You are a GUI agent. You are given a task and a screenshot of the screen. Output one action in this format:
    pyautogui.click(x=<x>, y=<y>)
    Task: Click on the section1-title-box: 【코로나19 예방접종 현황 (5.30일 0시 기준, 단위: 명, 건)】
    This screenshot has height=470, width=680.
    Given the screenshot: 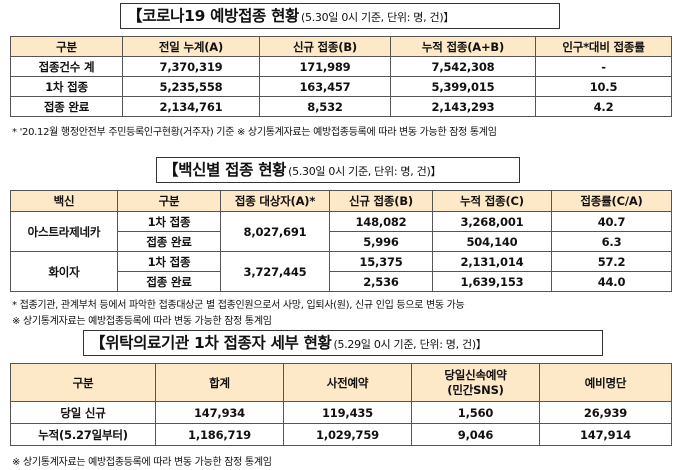 What is the action you would take?
    pyautogui.click(x=340, y=16)
    